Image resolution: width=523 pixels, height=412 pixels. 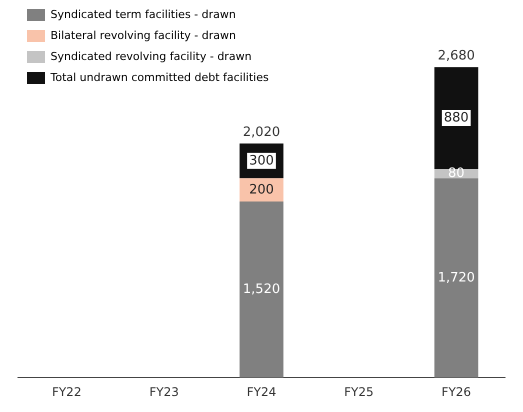 What do you see at coordinates (359, 391) in the screenshot?
I see `x-tick-label: FY25` at bounding box center [359, 391].